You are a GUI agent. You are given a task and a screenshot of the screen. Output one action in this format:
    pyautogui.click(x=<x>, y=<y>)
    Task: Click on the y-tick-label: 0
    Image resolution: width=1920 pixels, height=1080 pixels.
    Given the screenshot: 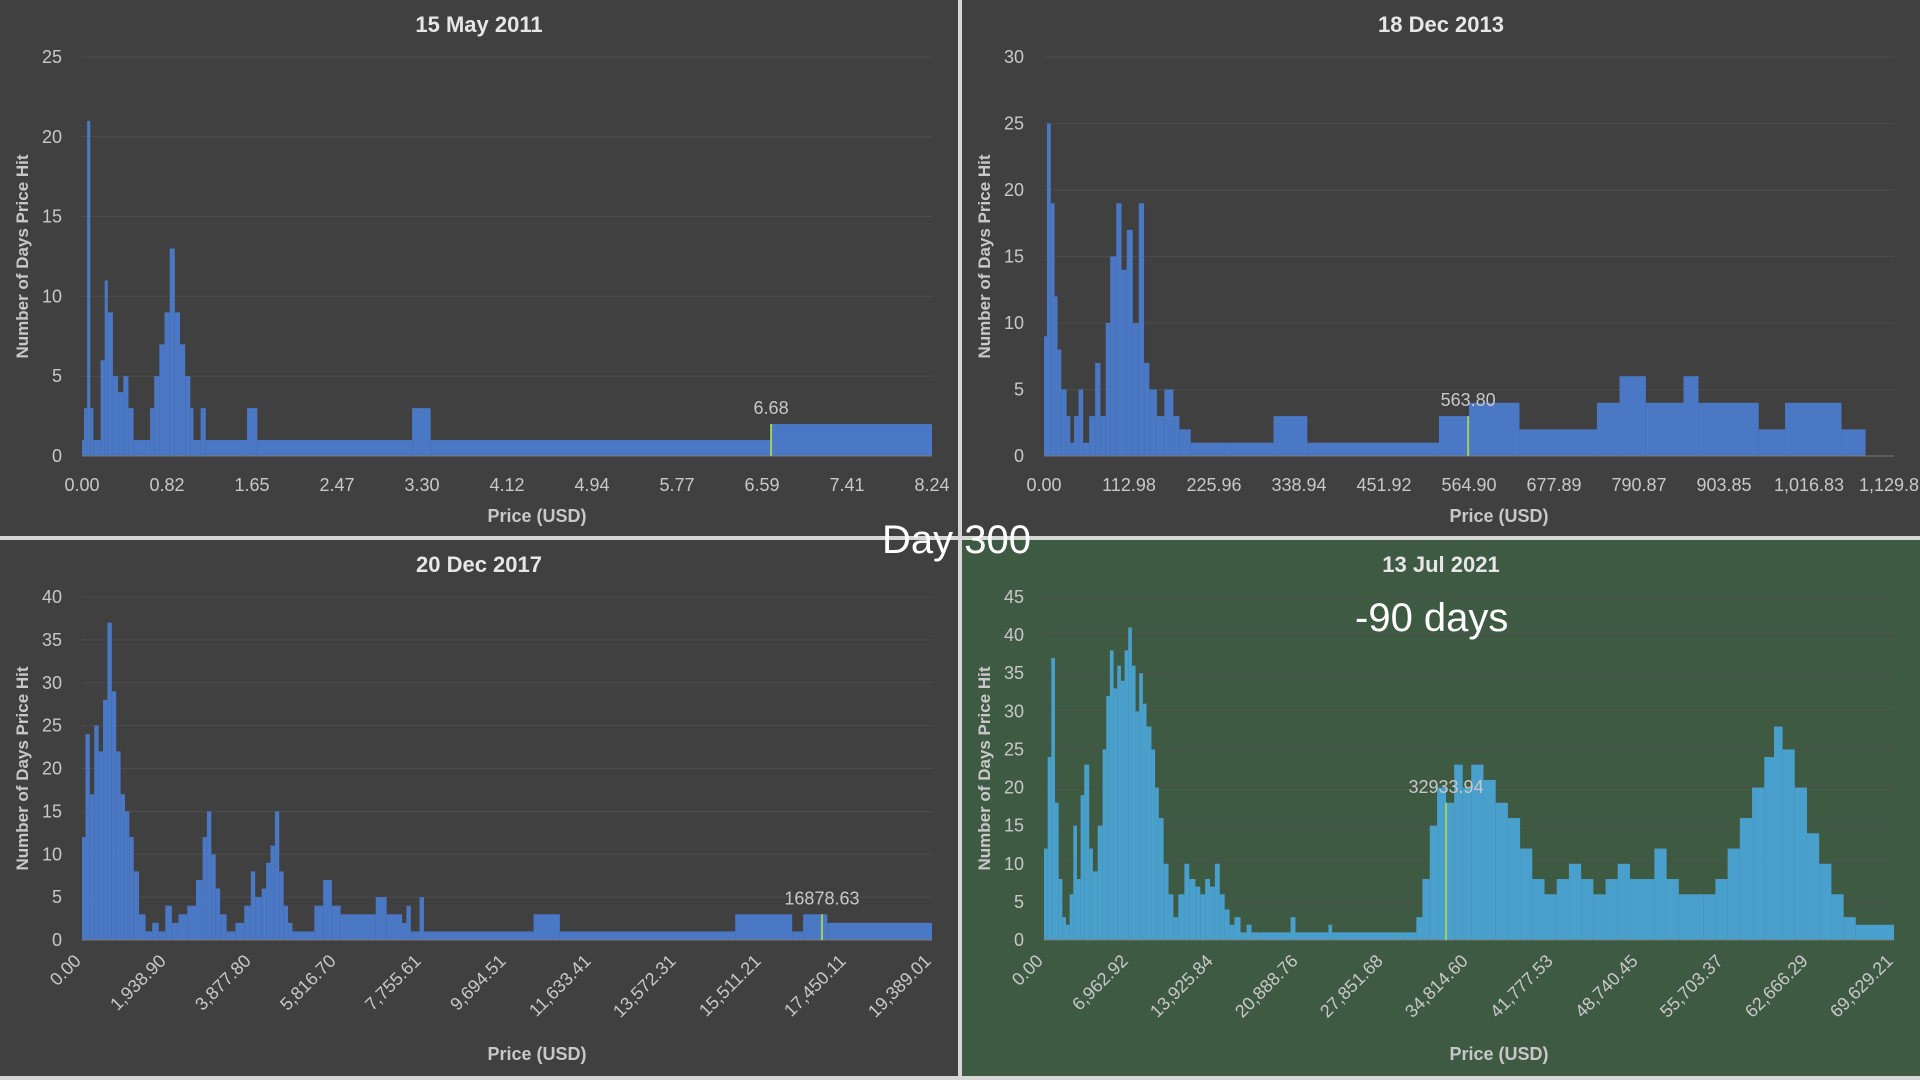 What is the action you would take?
    pyautogui.click(x=1019, y=940)
    